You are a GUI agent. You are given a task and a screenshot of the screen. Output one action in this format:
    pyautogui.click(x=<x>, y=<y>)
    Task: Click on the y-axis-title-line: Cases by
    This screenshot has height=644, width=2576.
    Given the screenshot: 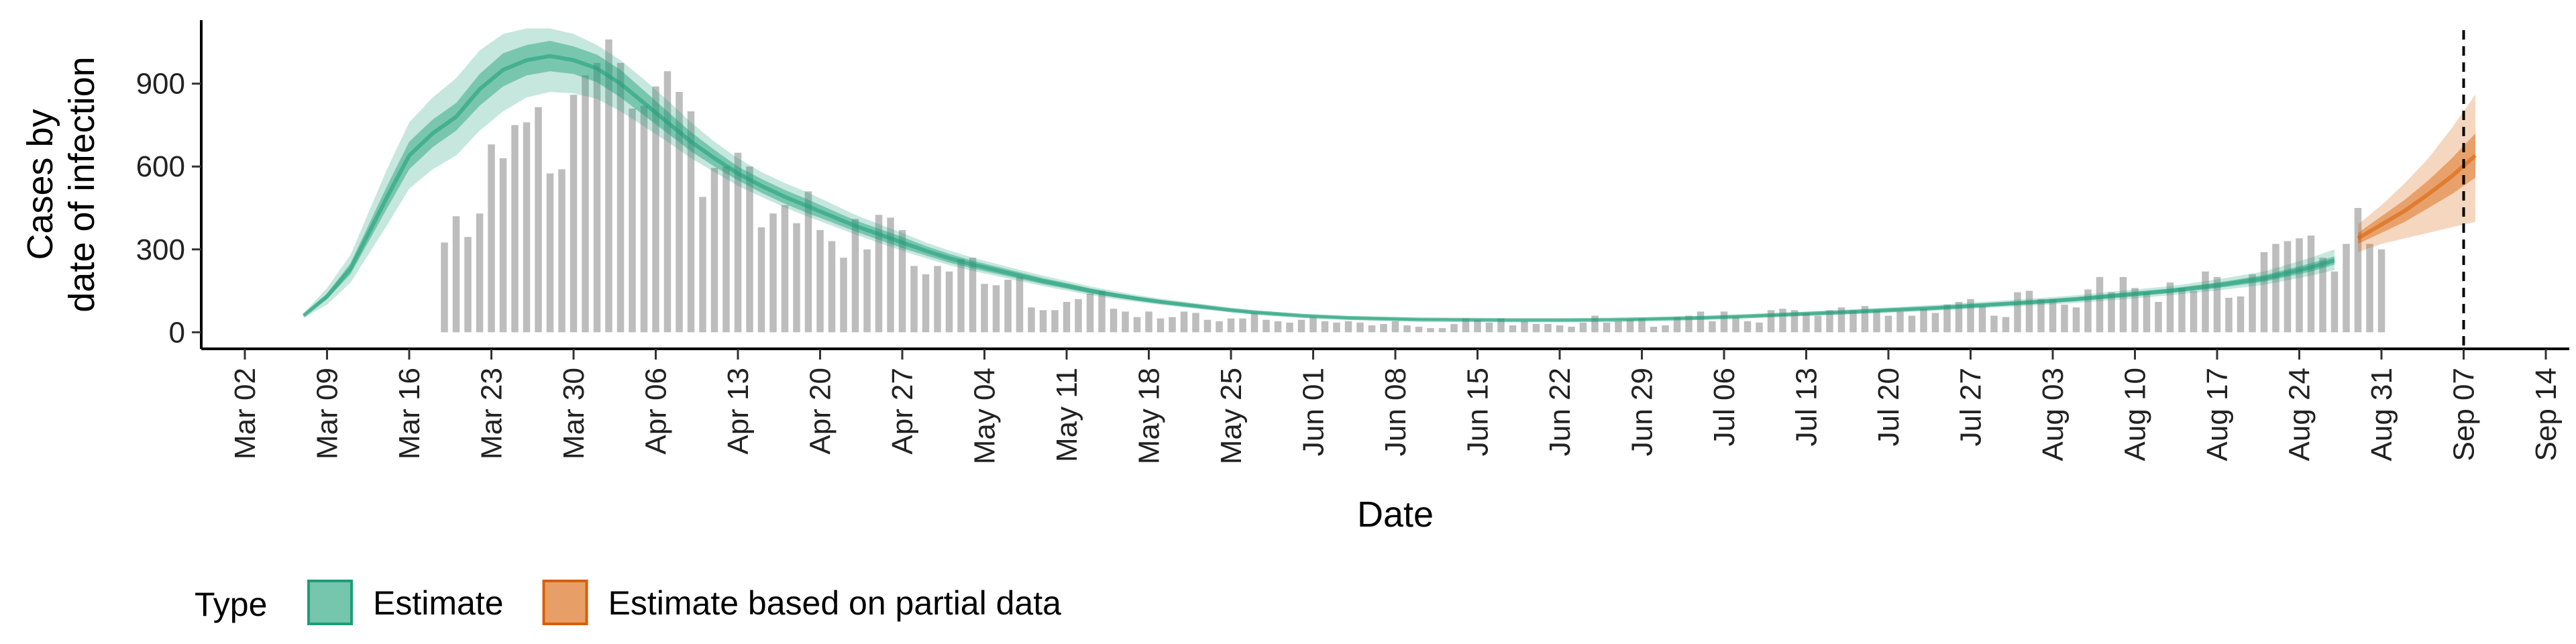 What is the action you would take?
    pyautogui.click(x=40, y=184)
    